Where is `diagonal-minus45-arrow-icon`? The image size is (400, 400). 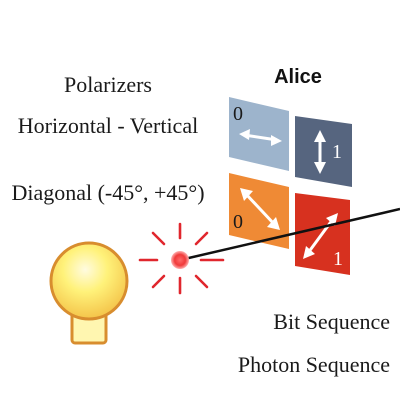 diagonal-minus45-arrow-icon is located at coordinates (260, 209).